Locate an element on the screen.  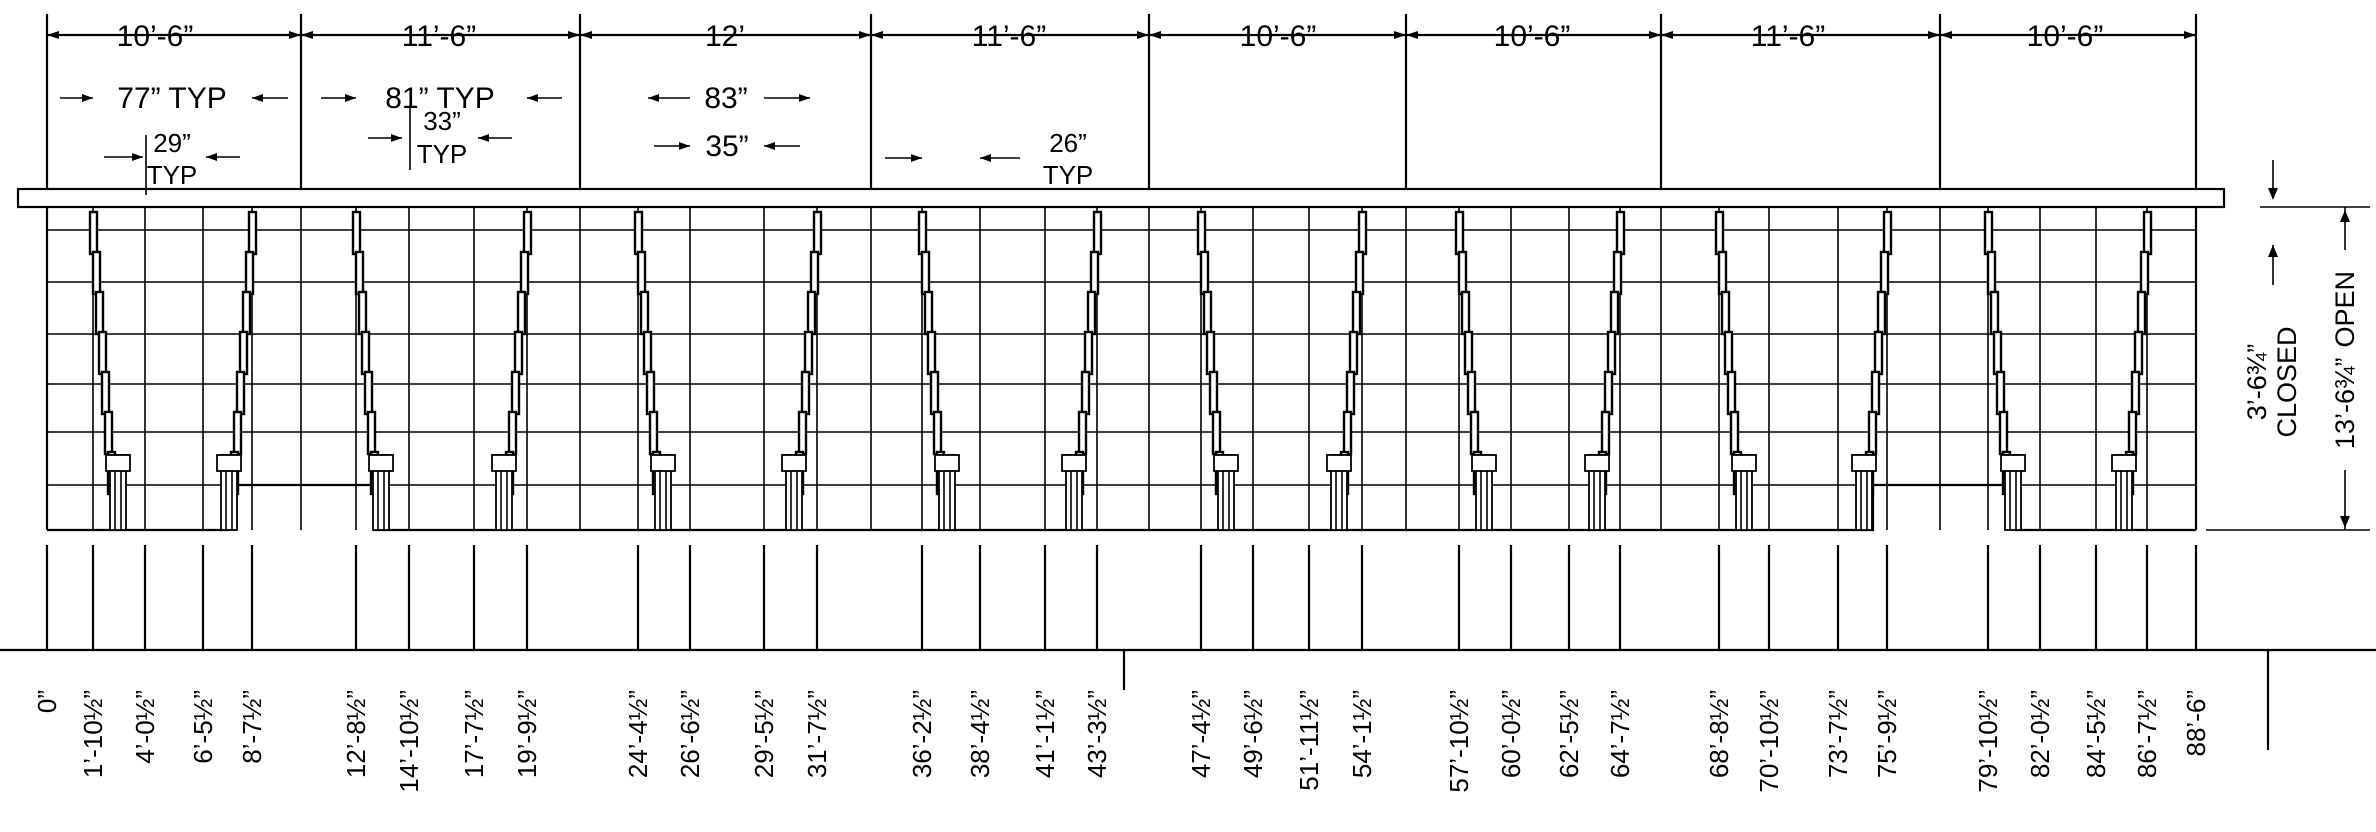
position-label: 60’-0½” is located at coordinates (1511, 734).